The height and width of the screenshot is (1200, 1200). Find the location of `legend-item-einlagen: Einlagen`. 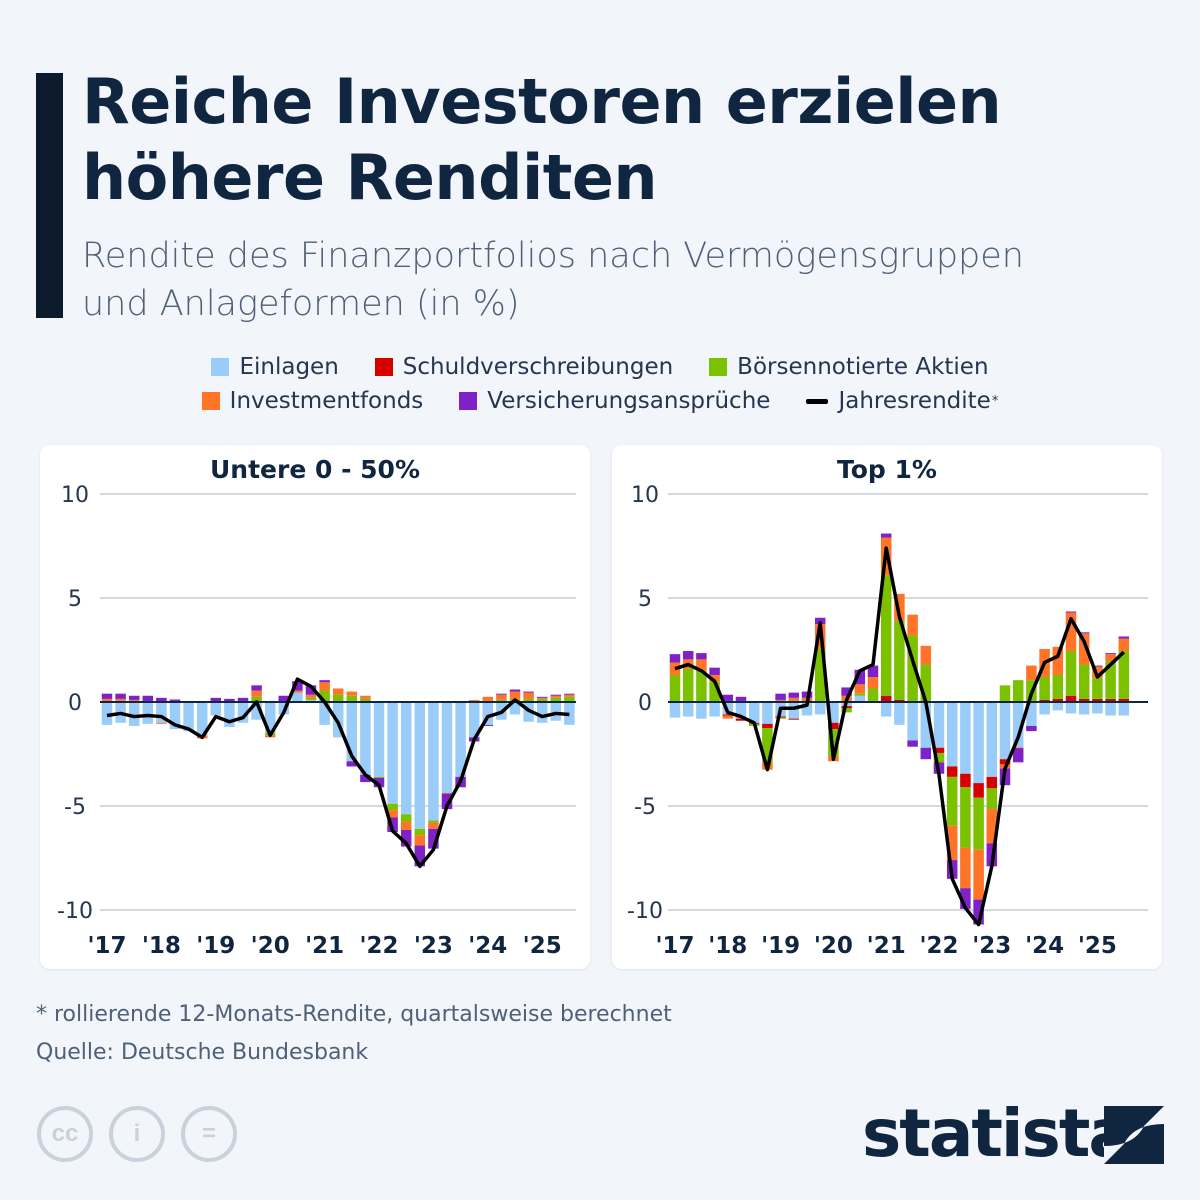

legend-item-einlagen: Einlagen is located at coordinates (275, 367).